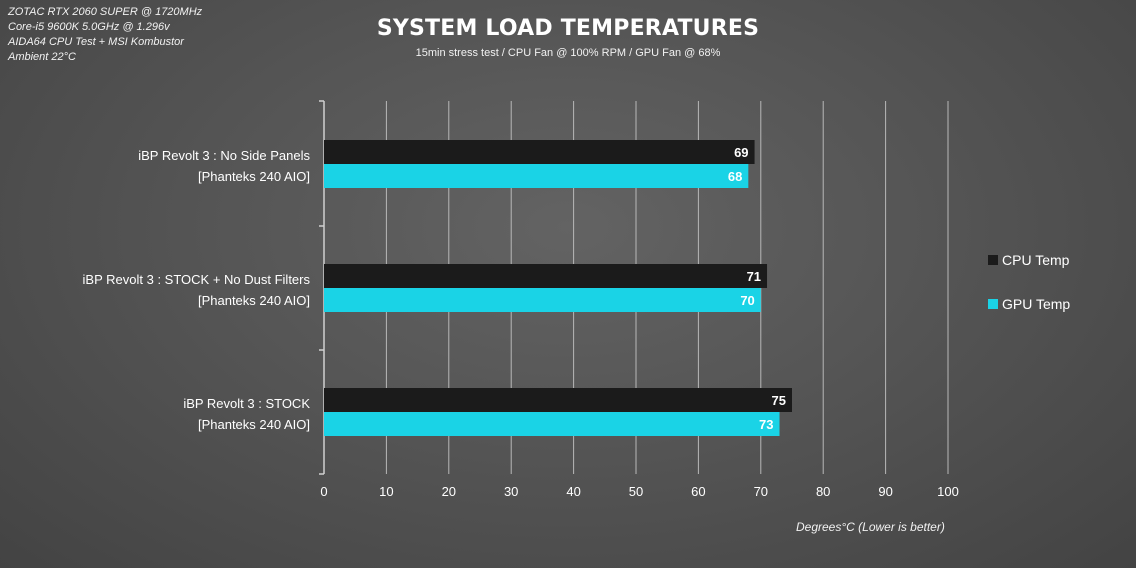  Describe the element at coordinates (993, 304) in the screenshot. I see `legend-swatch-gpu` at that location.